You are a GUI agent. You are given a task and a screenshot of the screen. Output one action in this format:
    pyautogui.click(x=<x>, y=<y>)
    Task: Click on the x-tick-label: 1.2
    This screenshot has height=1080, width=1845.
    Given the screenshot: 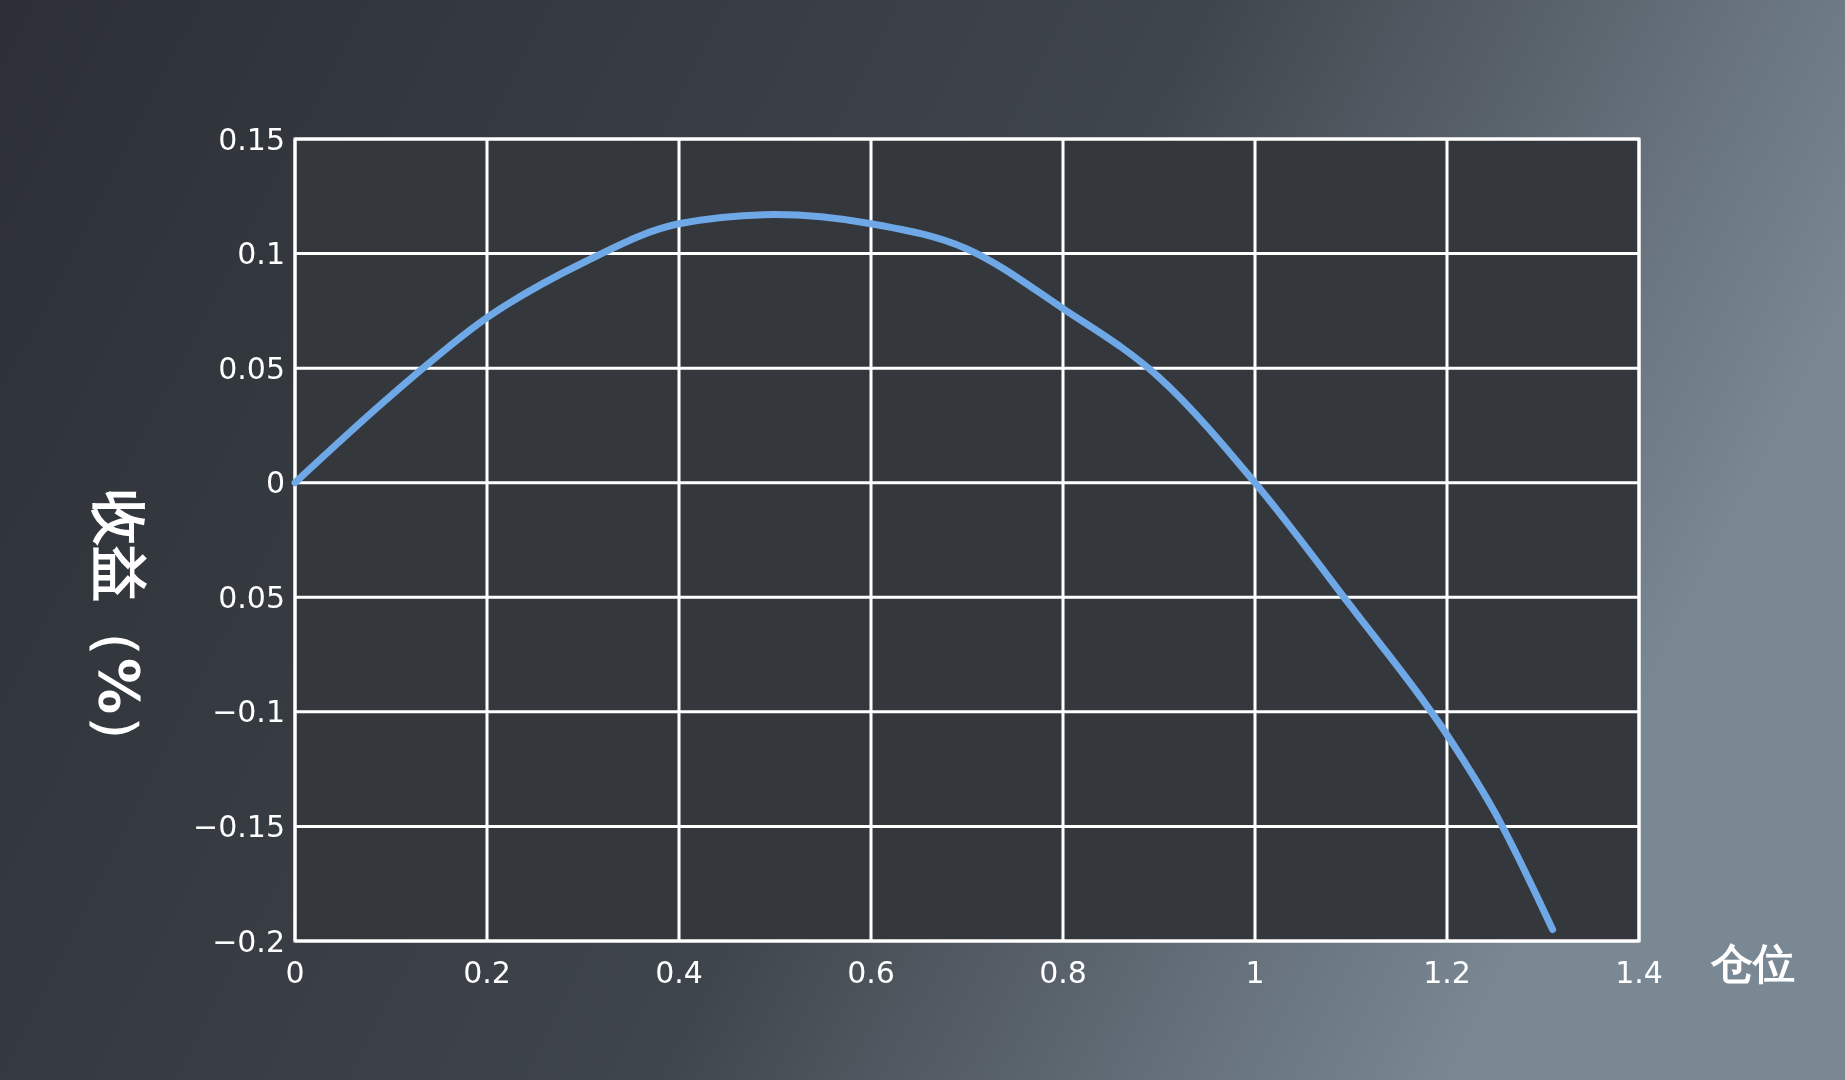 What is the action you would take?
    pyautogui.click(x=1447, y=972)
    